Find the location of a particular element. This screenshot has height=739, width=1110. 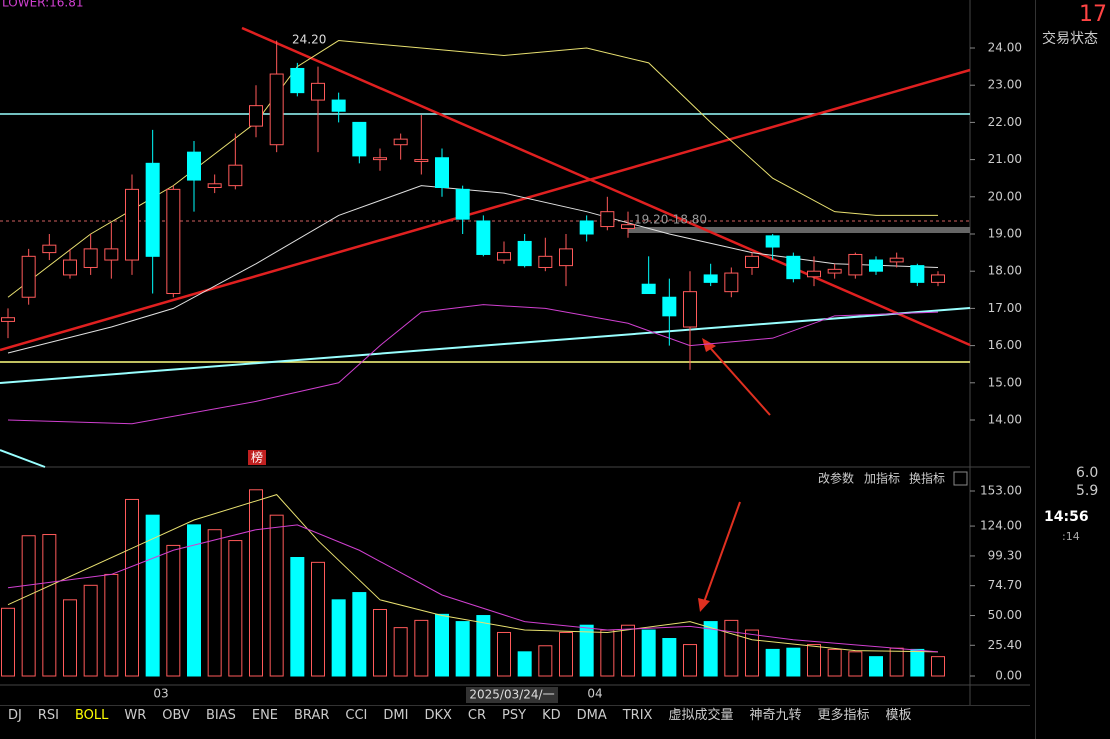

trendline is located at coordinates (485, 345).